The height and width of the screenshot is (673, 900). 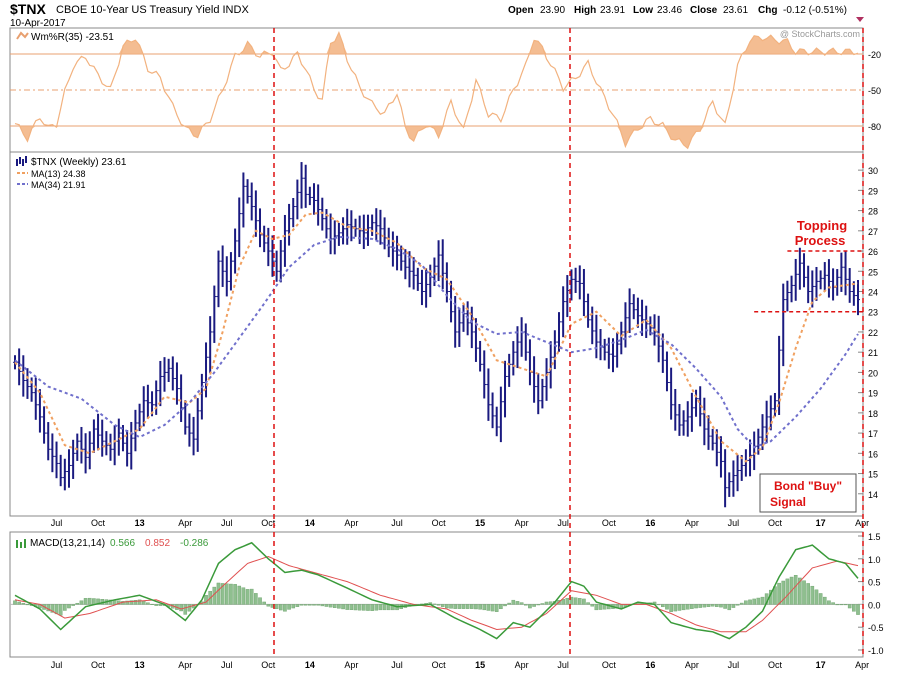 I want to click on watermark: @ StockCharts.com, so click(x=820, y=34).